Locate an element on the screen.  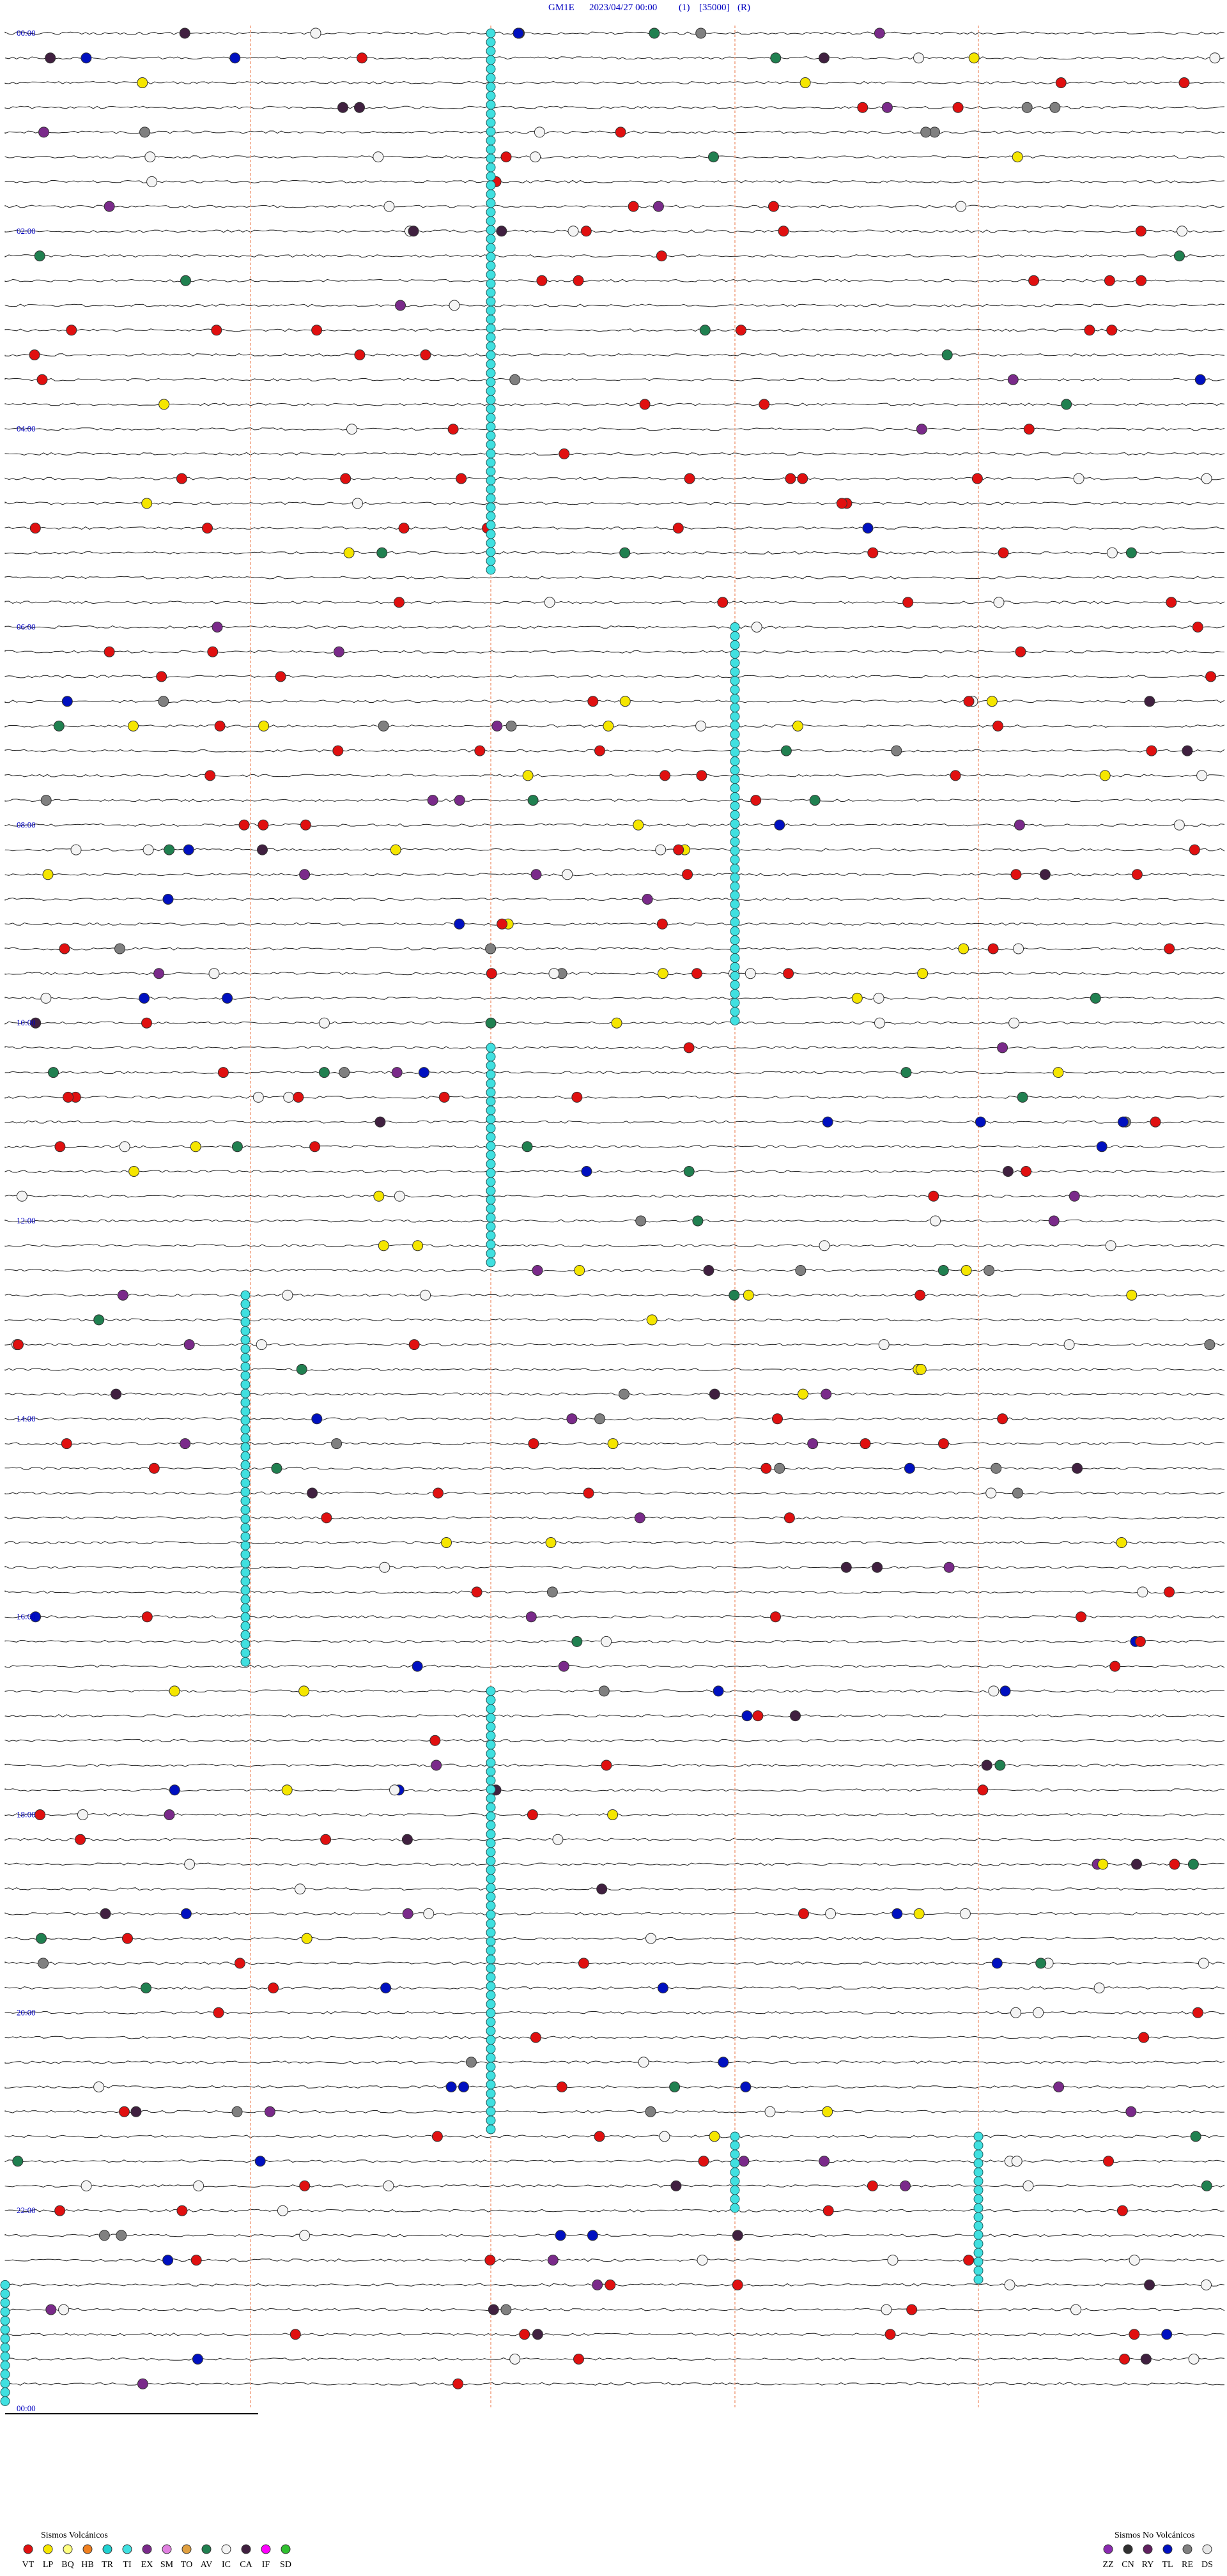
legend-label: RY is located at coordinates (1148, 2565).